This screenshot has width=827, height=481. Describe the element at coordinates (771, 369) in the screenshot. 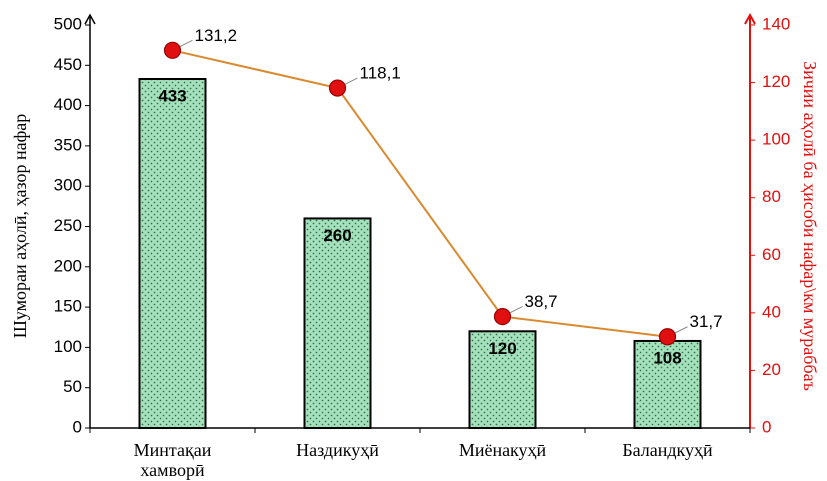

I see `y2-tick-label: 20` at that location.